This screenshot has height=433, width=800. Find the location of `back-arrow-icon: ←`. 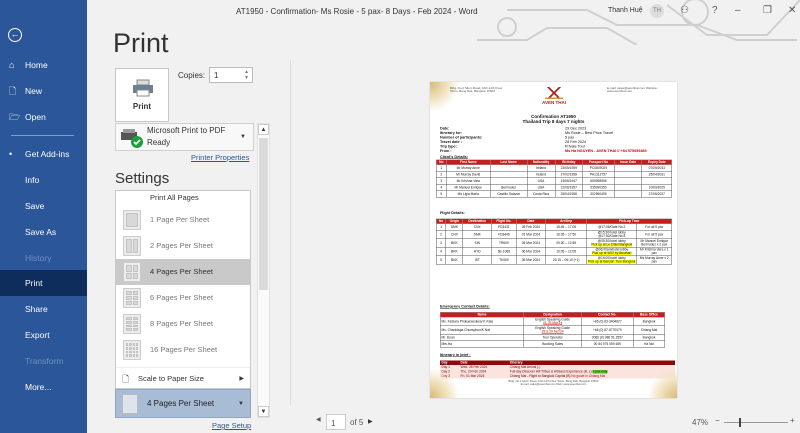

back-arrow-icon: ← is located at coordinates (15, 35).